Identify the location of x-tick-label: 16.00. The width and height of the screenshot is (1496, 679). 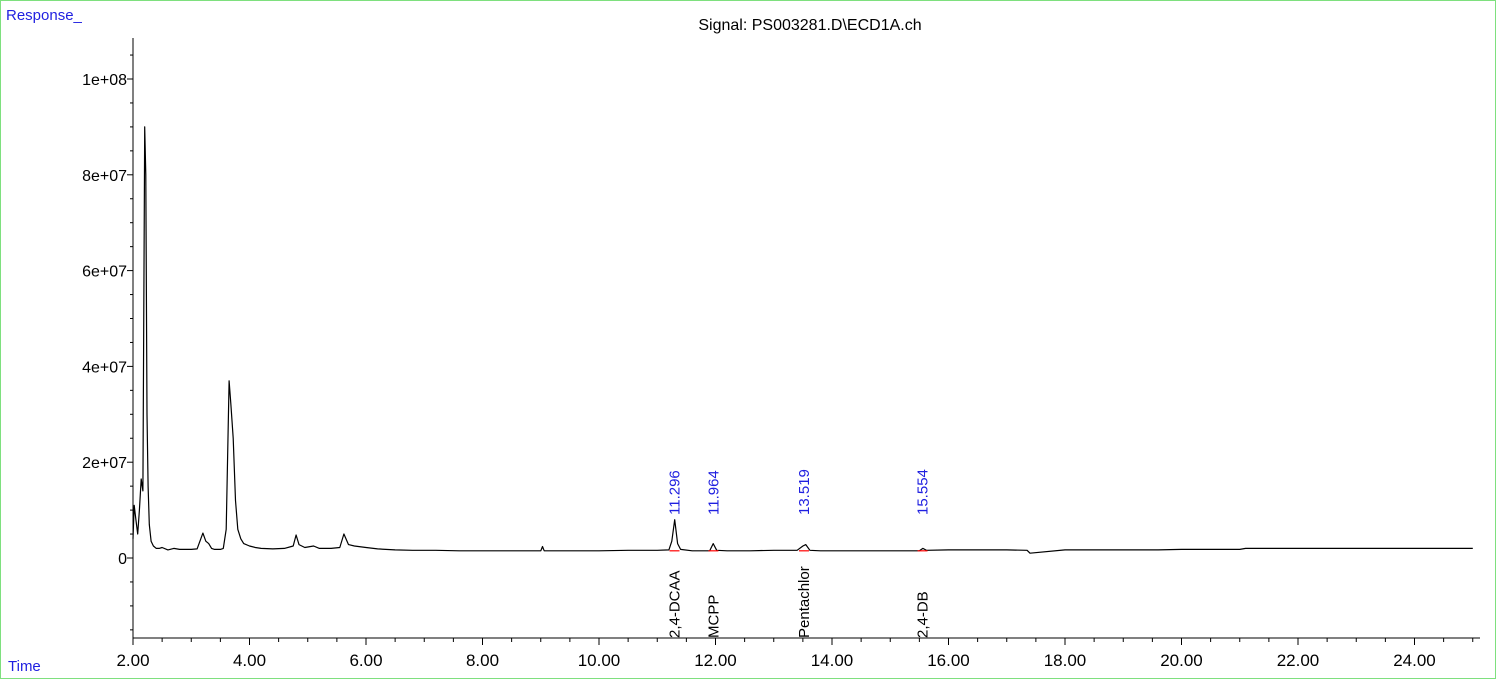
(948, 660).